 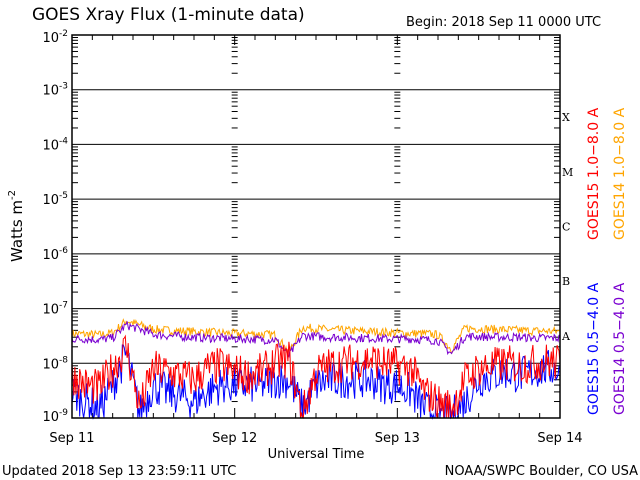 I want to click on flare-class-label: M, so click(x=567, y=172).